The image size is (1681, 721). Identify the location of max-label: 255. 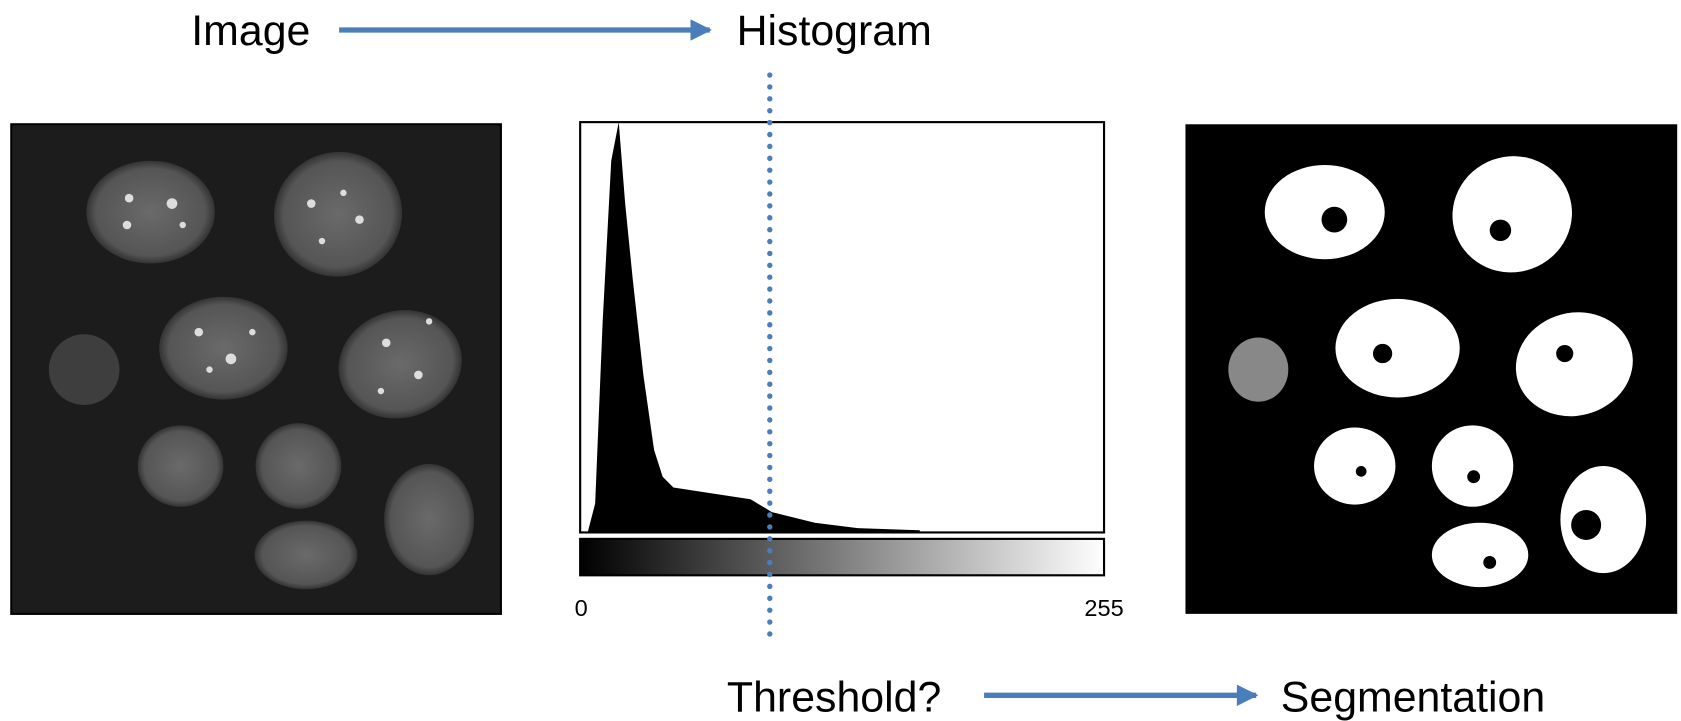
(1103, 608).